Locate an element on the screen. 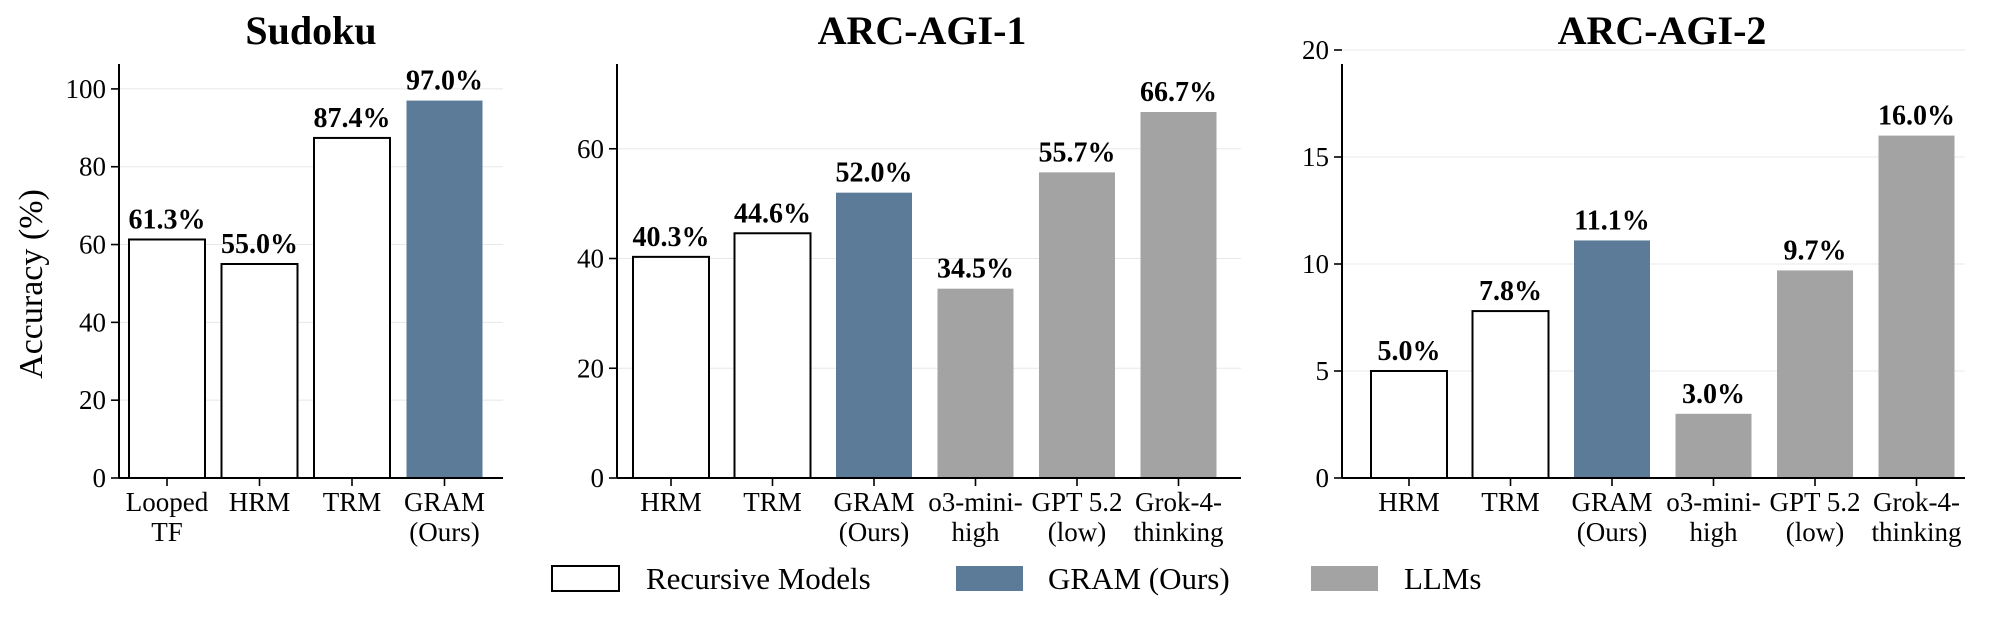 The image size is (1994, 626). panel-title: ARC-AGI-2 is located at coordinates (1662, 30).